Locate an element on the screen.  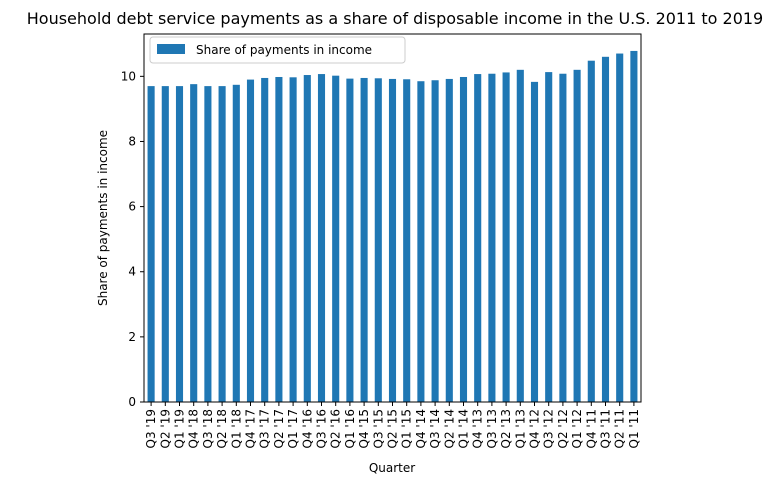
y-tick-label: 2 is located at coordinates (132, 337).